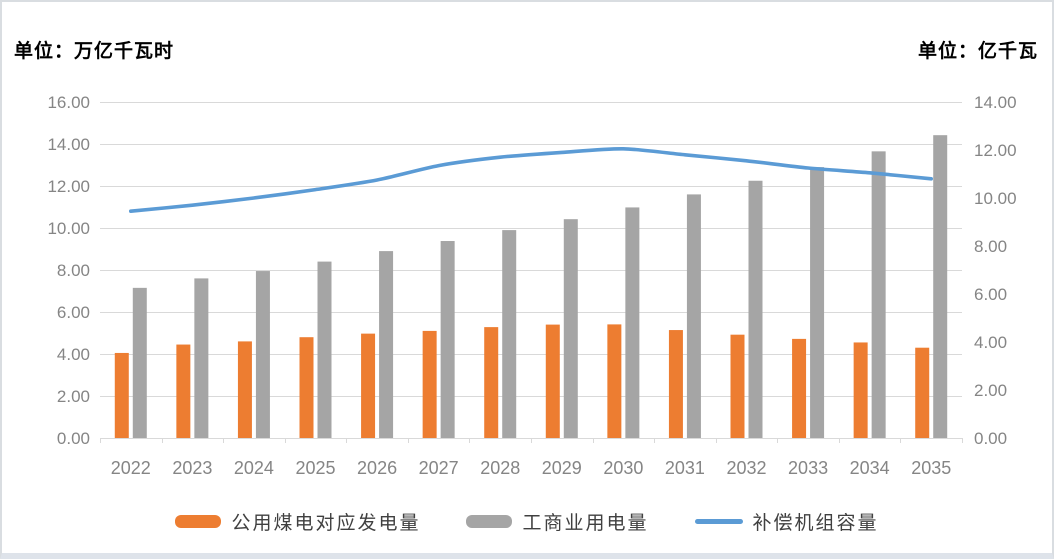 This screenshot has height=559, width=1054. Describe the element at coordinates (737, 386) in the screenshot. I see `bar-0-2032` at that location.